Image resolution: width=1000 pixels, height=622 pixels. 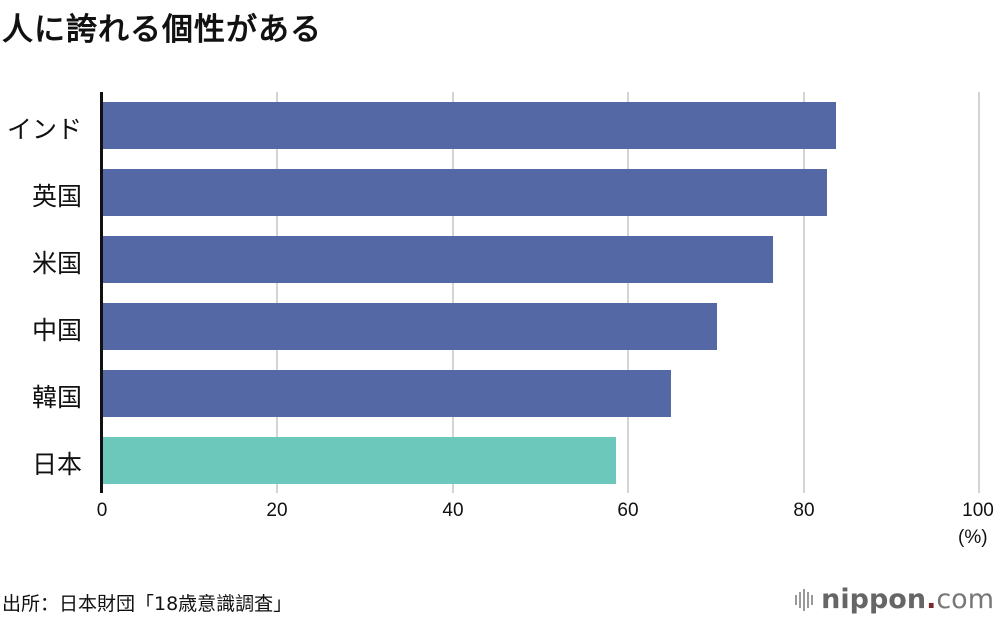 I want to click on chart-title: 人に誇れる個性がある, so click(x=162, y=30).